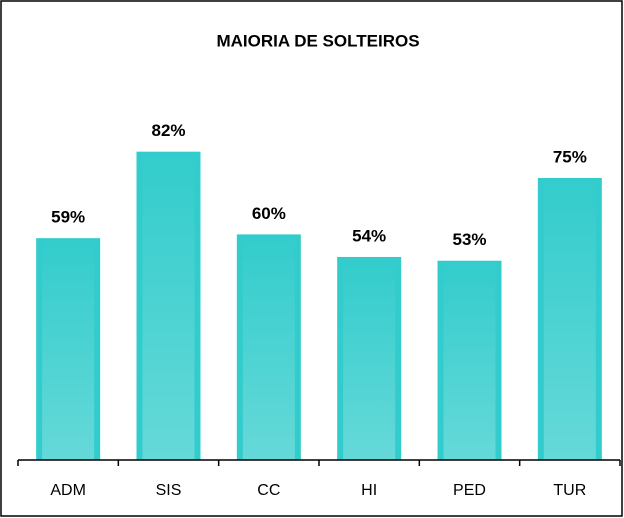  I want to click on value-label: 59%, so click(68, 217).